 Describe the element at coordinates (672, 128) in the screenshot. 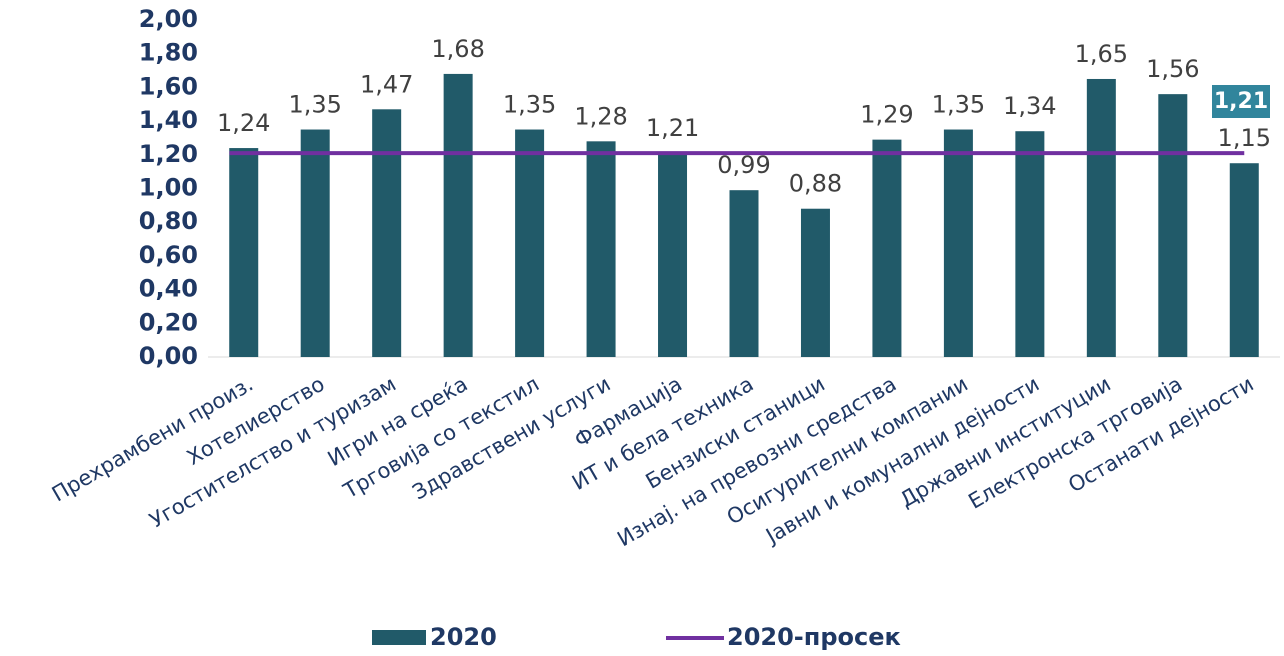

I see `data-label: 1,21` at that location.